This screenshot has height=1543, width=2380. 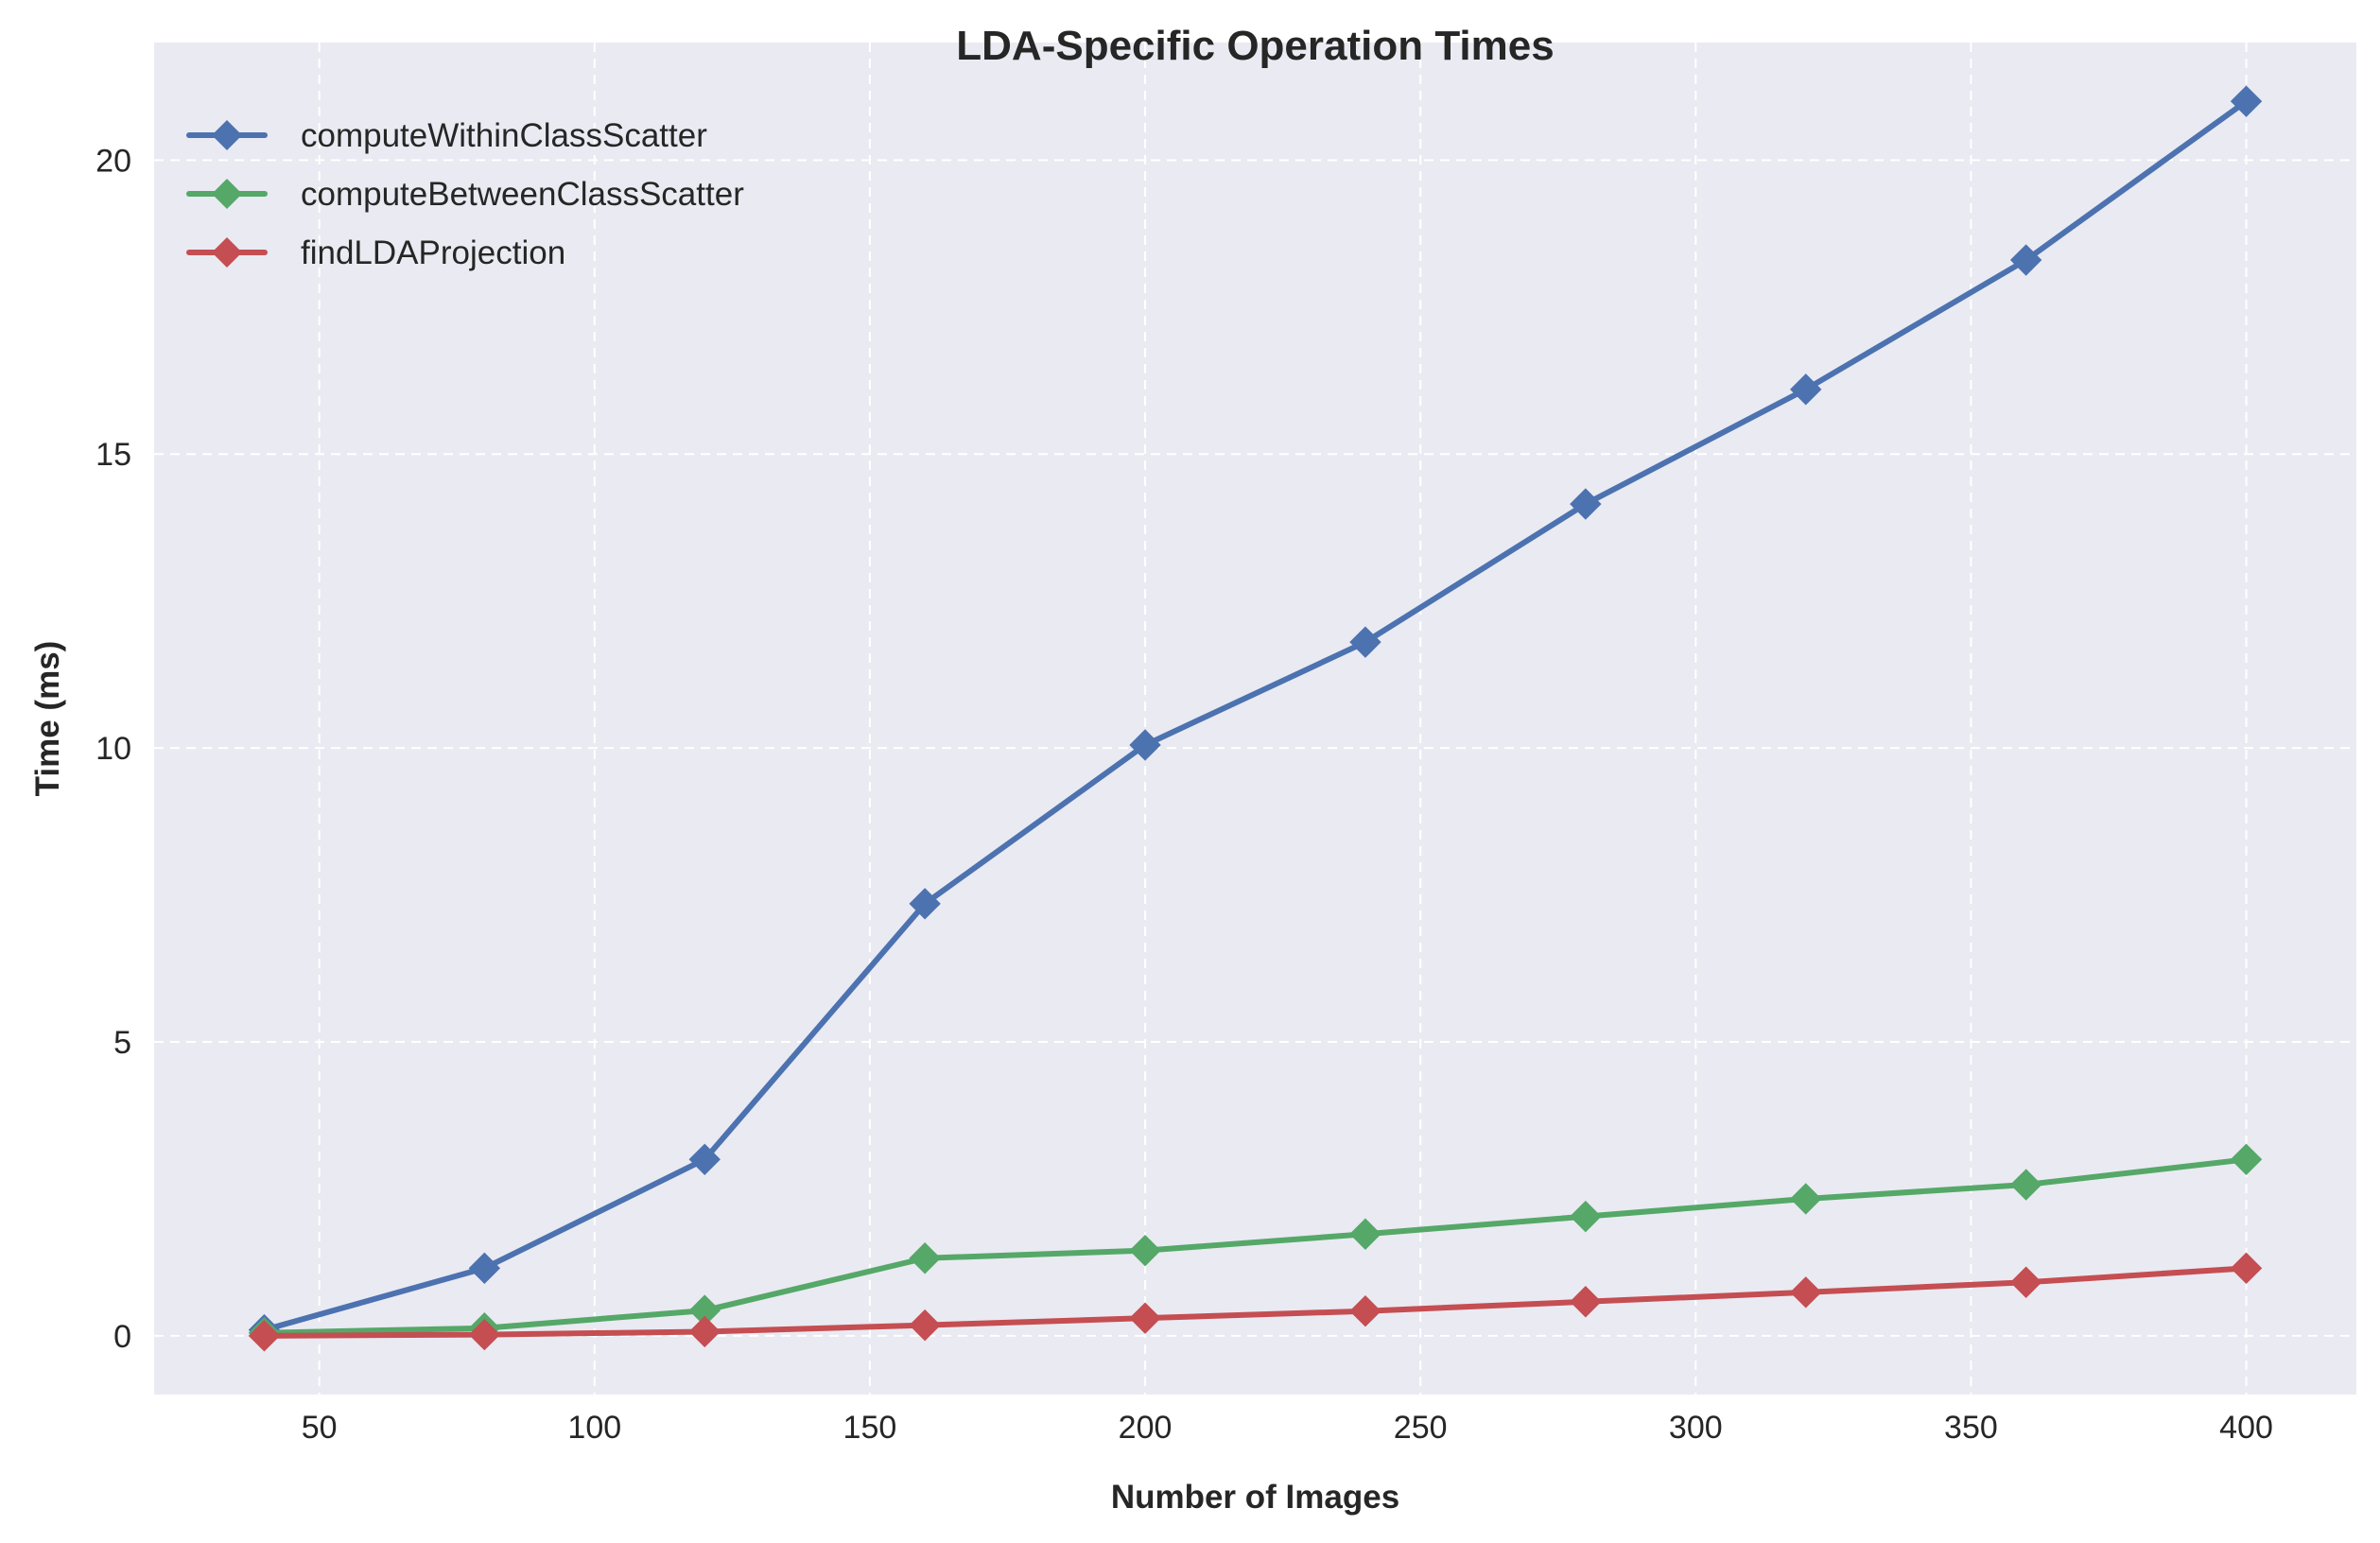 I want to click on x-tick-label: 300, so click(x=1696, y=1428).